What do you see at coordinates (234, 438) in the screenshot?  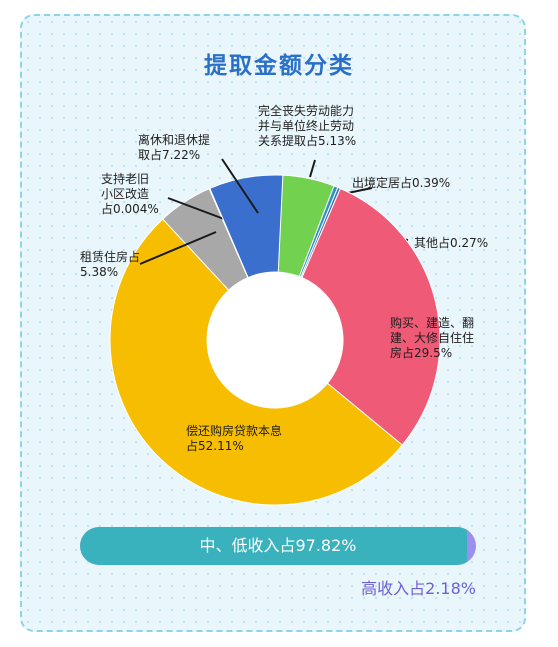 I see `slice-label-4: 偿还购房贷款本息 占52.11%` at bounding box center [234, 438].